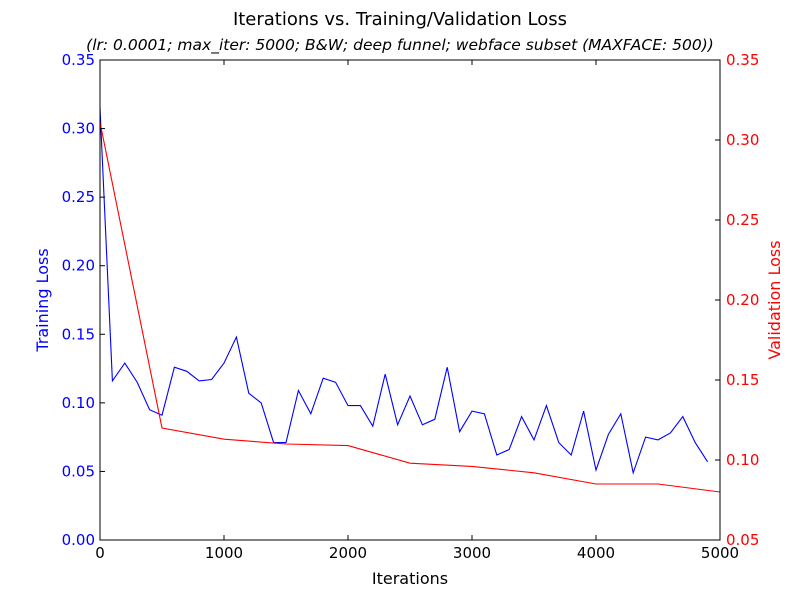 The height and width of the screenshot is (600, 800). Describe the element at coordinates (596, 553) in the screenshot. I see `x-tick-label: 4000` at that location.